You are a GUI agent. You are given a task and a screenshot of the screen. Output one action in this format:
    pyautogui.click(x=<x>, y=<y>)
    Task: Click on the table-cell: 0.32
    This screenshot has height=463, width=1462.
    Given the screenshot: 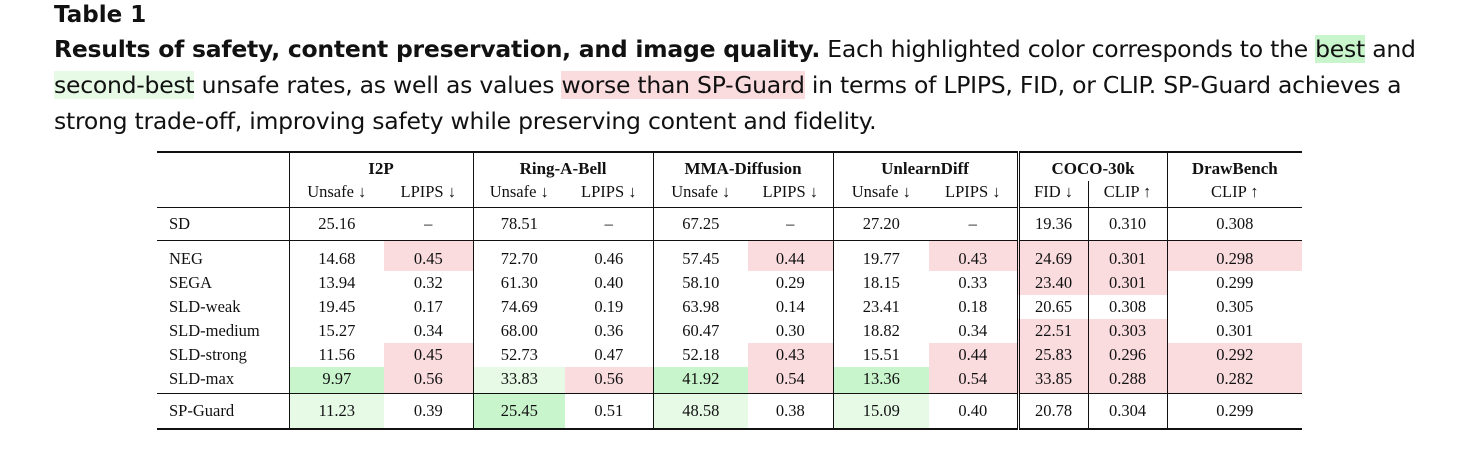 What is the action you would take?
    pyautogui.click(x=428, y=282)
    